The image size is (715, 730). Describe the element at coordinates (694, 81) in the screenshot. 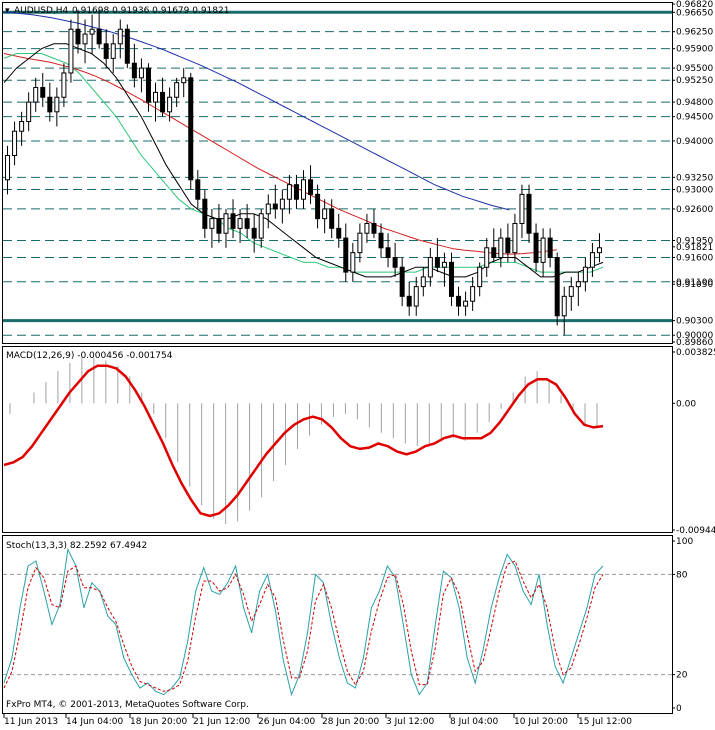

I see `price-tick-label: 0.95250` at that location.